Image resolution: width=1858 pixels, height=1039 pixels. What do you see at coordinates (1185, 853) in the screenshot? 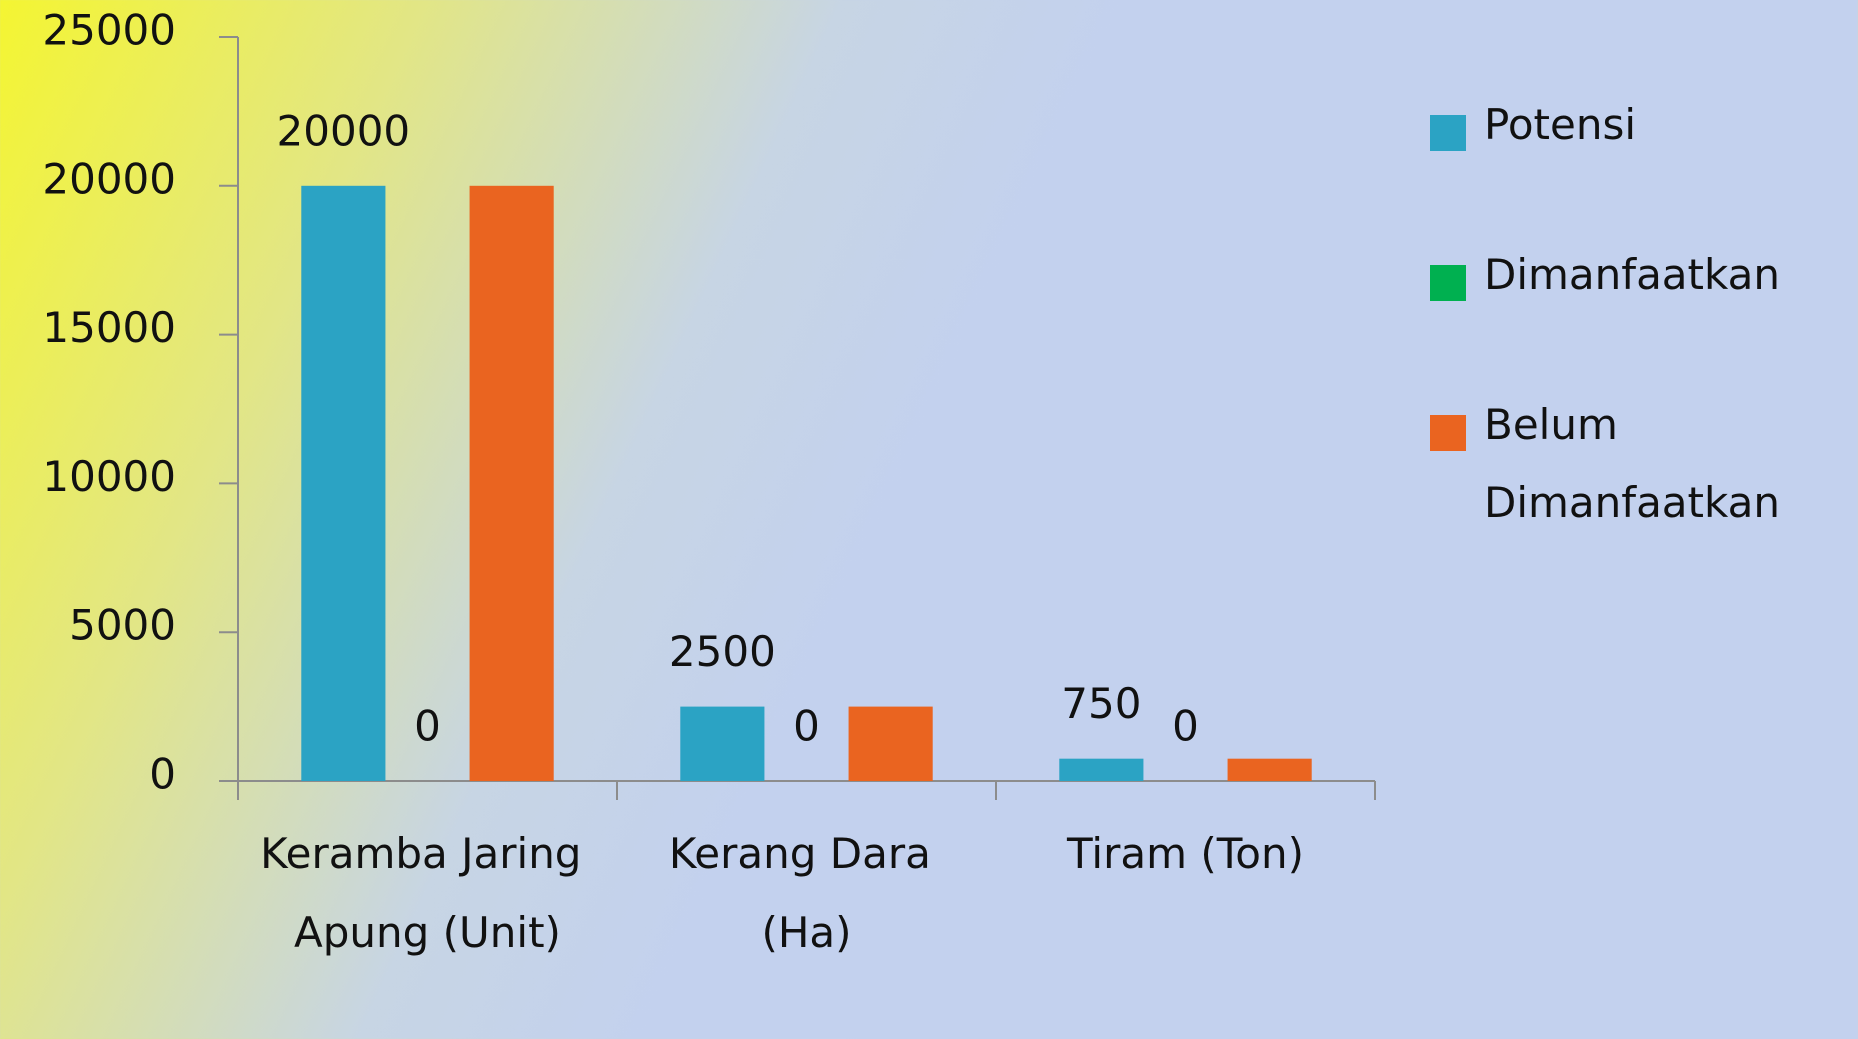
I see `x-tick-label: Tiram (Ton)` at bounding box center [1185, 853].